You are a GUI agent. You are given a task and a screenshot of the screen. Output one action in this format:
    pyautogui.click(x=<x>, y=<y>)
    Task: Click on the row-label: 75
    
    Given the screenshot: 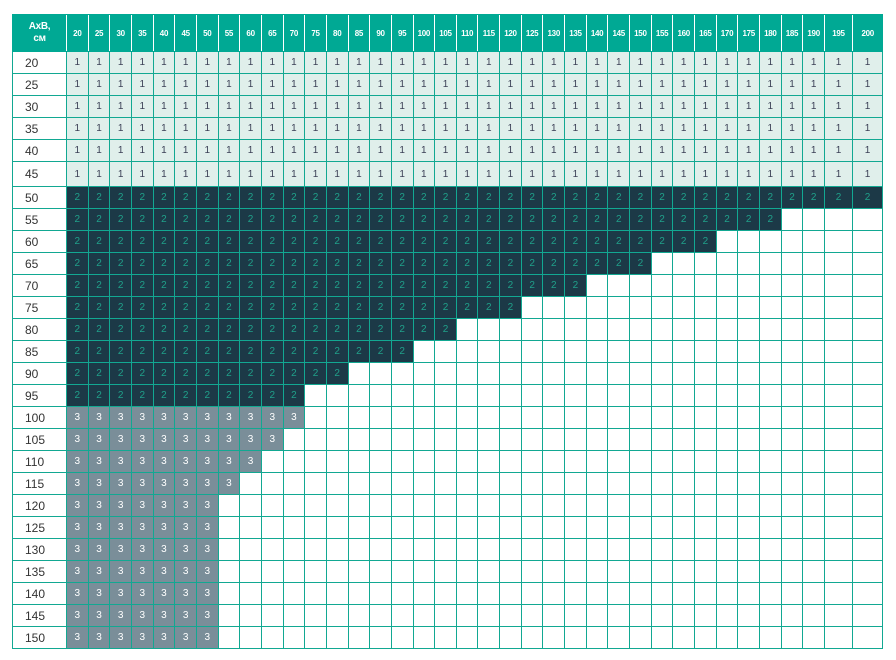 What is the action you would take?
    pyautogui.click(x=39, y=307)
    